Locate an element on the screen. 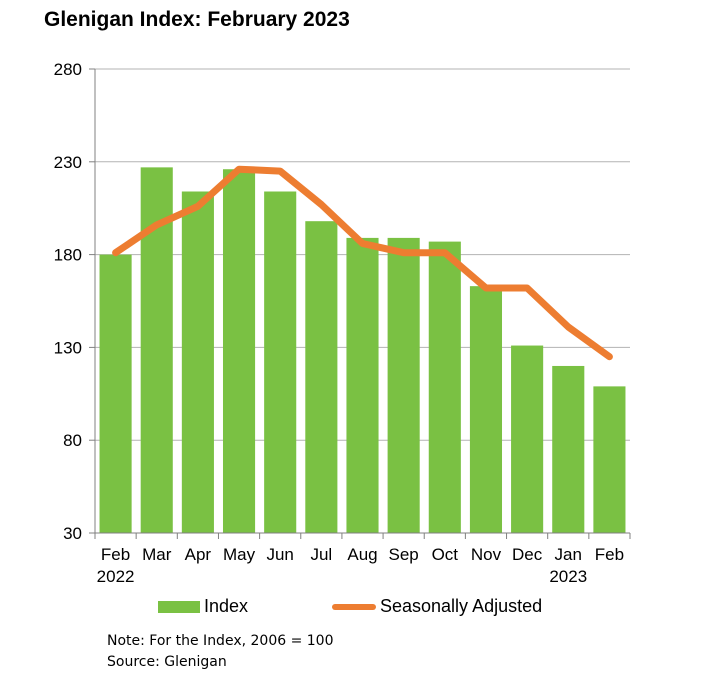 This screenshot has width=720, height=681. x-tick-label: Apr is located at coordinates (198, 554).